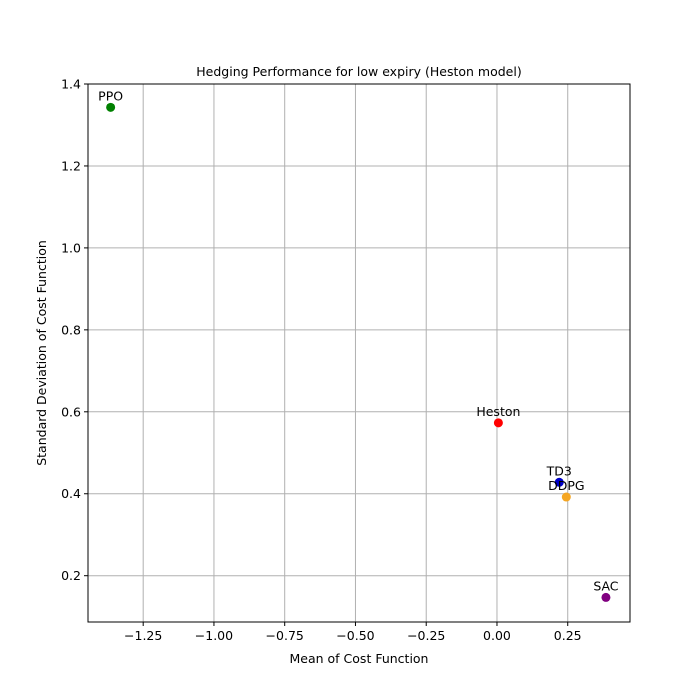 The image size is (700, 700). What do you see at coordinates (426, 635) in the screenshot?
I see `x-tick-label: −0.25` at bounding box center [426, 635].